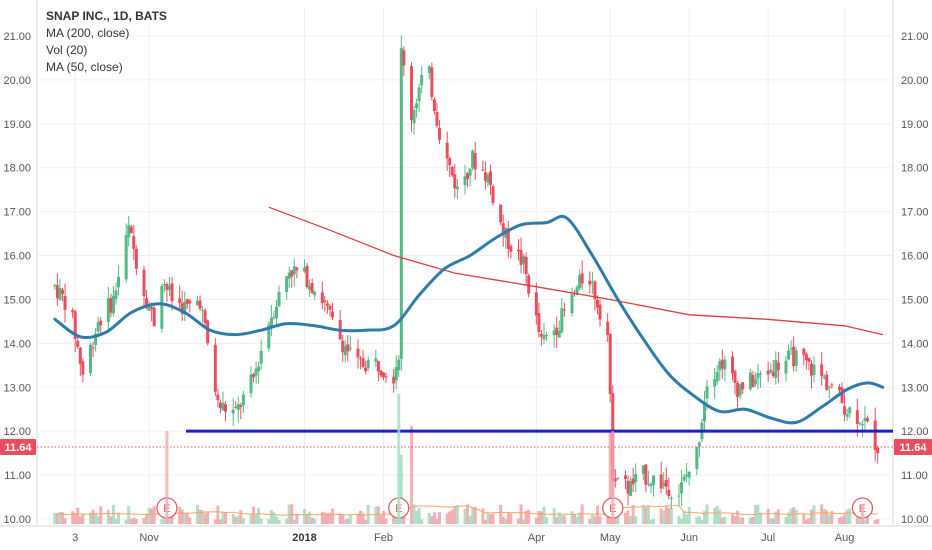 The width and height of the screenshot is (932, 550). Describe the element at coordinates (17, 169) in the screenshot. I see `y-tick-label-left: 18.00` at that location.